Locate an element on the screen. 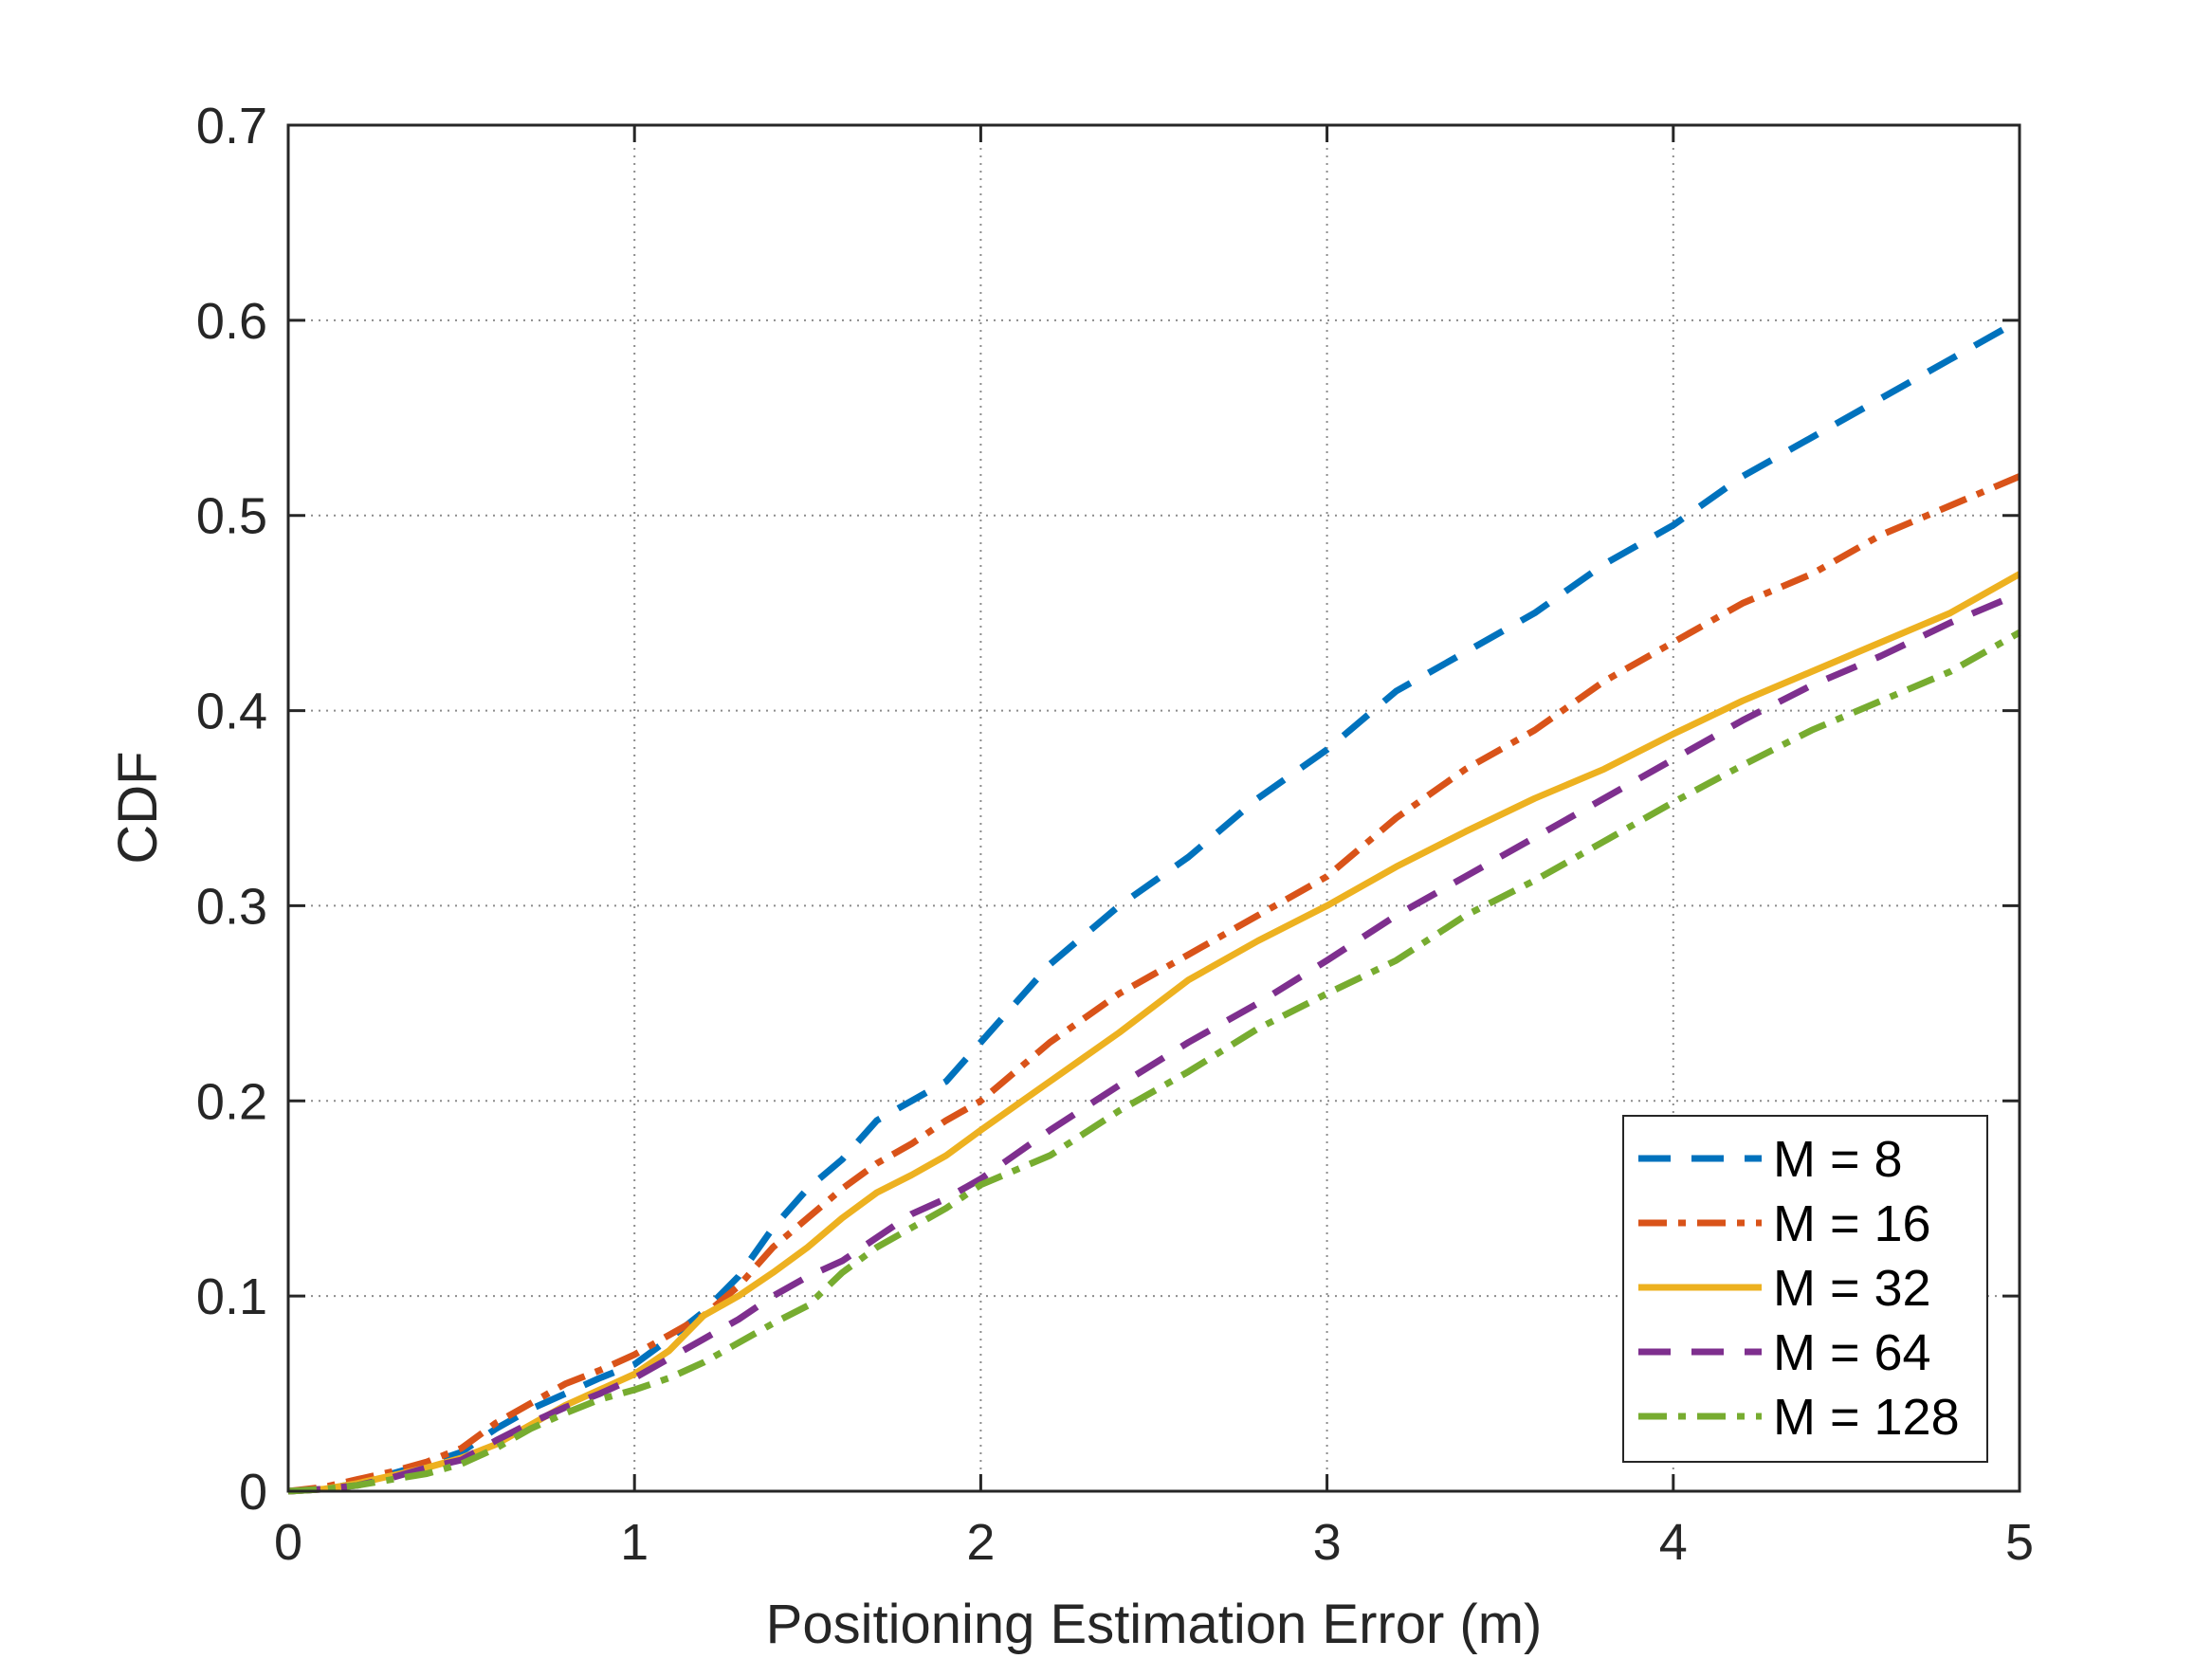 The width and height of the screenshot is (2212, 1659). x-tick-label: 0 is located at coordinates (288, 1542).